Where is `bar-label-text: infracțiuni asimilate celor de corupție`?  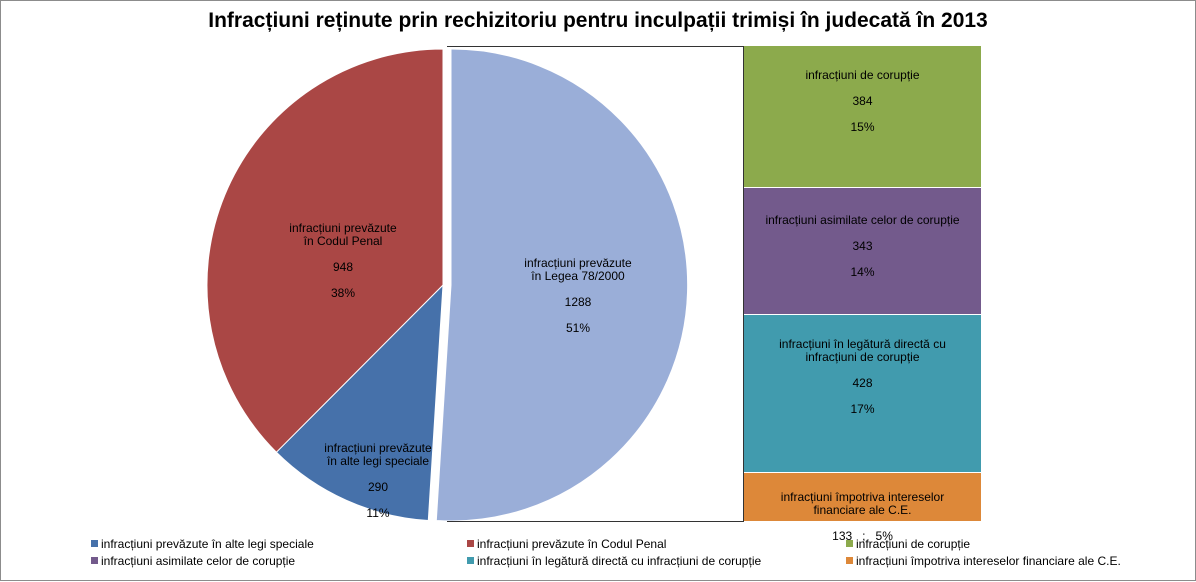 bar-label-text: infracțiuni asimilate celor de corupție is located at coordinates (862, 219).